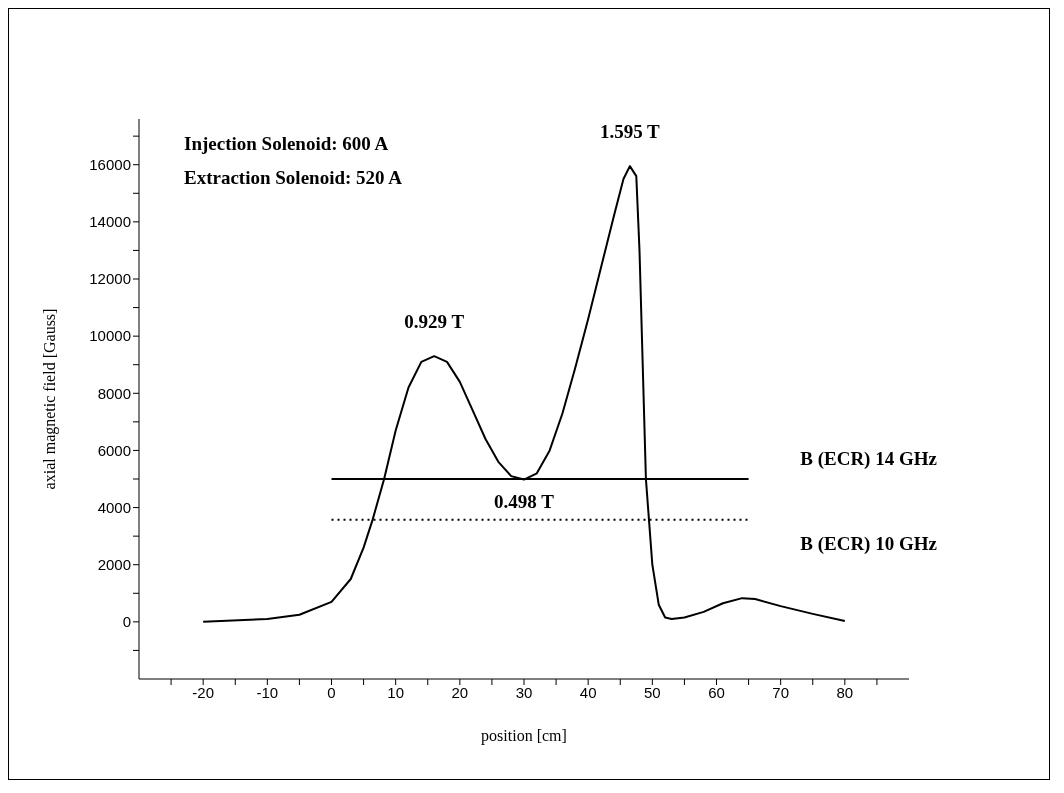 This screenshot has width=1064, height=793. Describe the element at coordinates (203, 692) in the screenshot. I see `x-tick-label: -20` at that location.